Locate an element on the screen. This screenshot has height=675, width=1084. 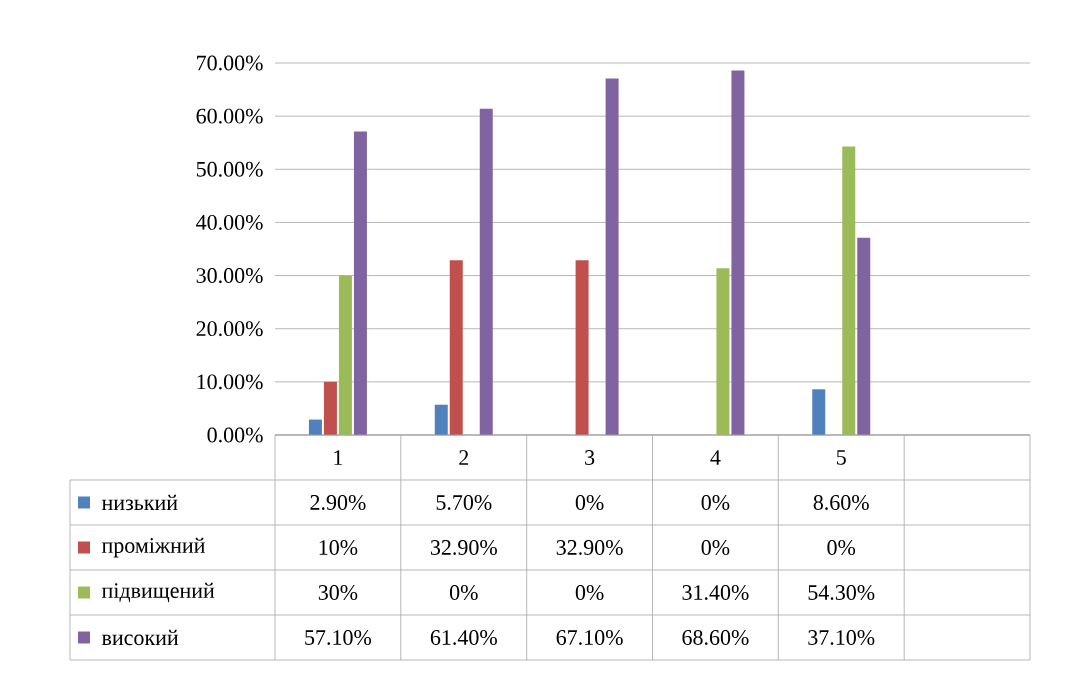
data-label: 2.90% is located at coordinates (338, 502).